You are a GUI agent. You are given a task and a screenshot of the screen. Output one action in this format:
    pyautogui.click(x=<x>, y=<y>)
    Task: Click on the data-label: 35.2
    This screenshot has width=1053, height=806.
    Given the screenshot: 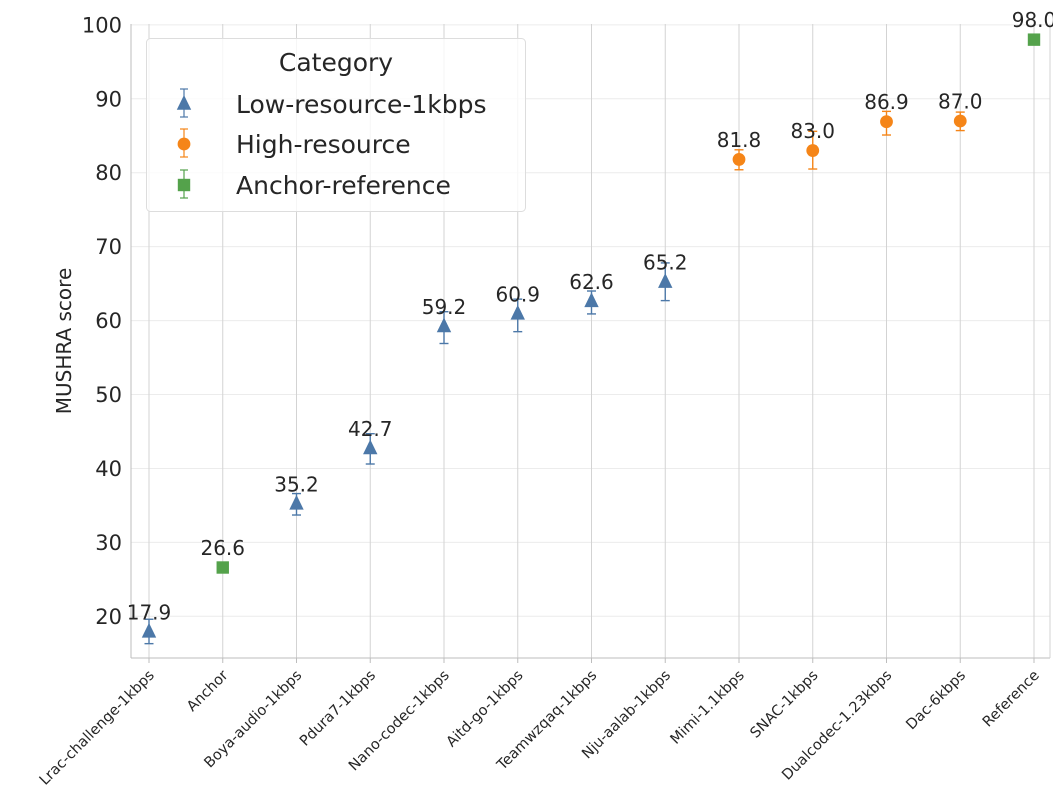 What is the action you would take?
    pyautogui.click(x=296, y=484)
    